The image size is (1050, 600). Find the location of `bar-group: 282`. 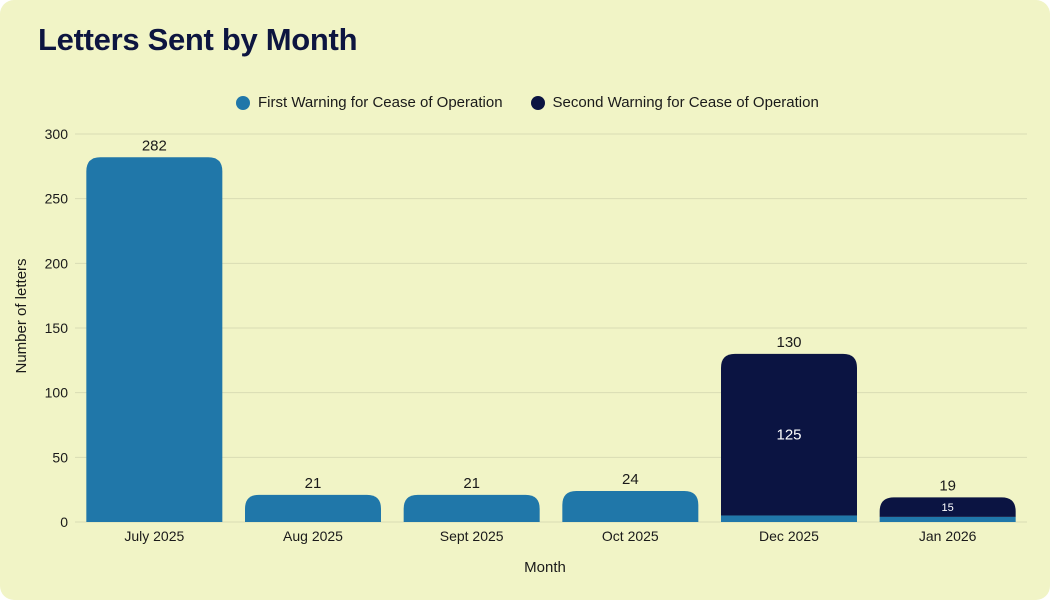

bar-group: 282 is located at coordinates (154, 329).